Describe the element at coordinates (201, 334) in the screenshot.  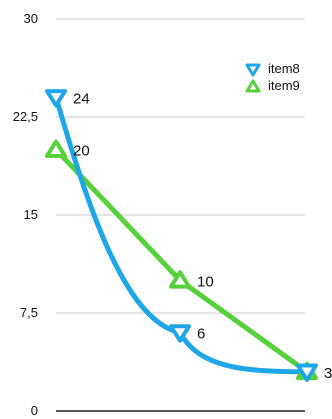
I see `data-label-item8-2: 6` at that location.